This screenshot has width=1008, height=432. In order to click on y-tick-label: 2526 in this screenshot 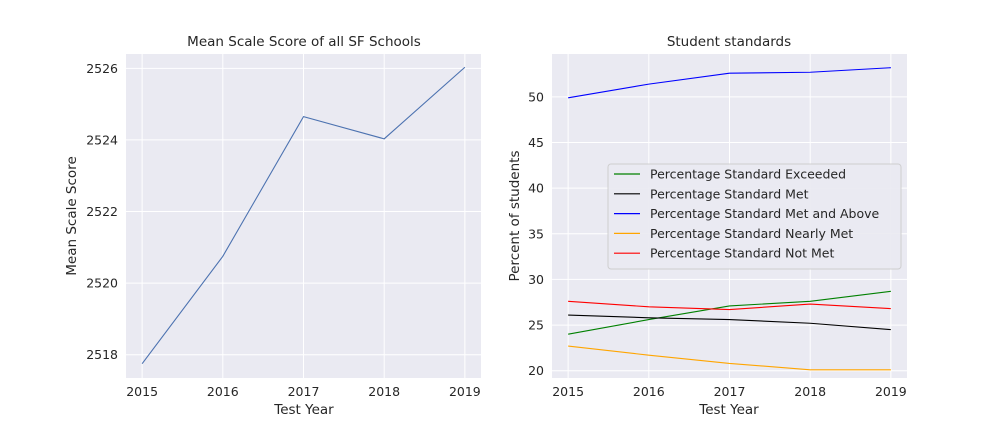, I will do `click(102, 68)`.